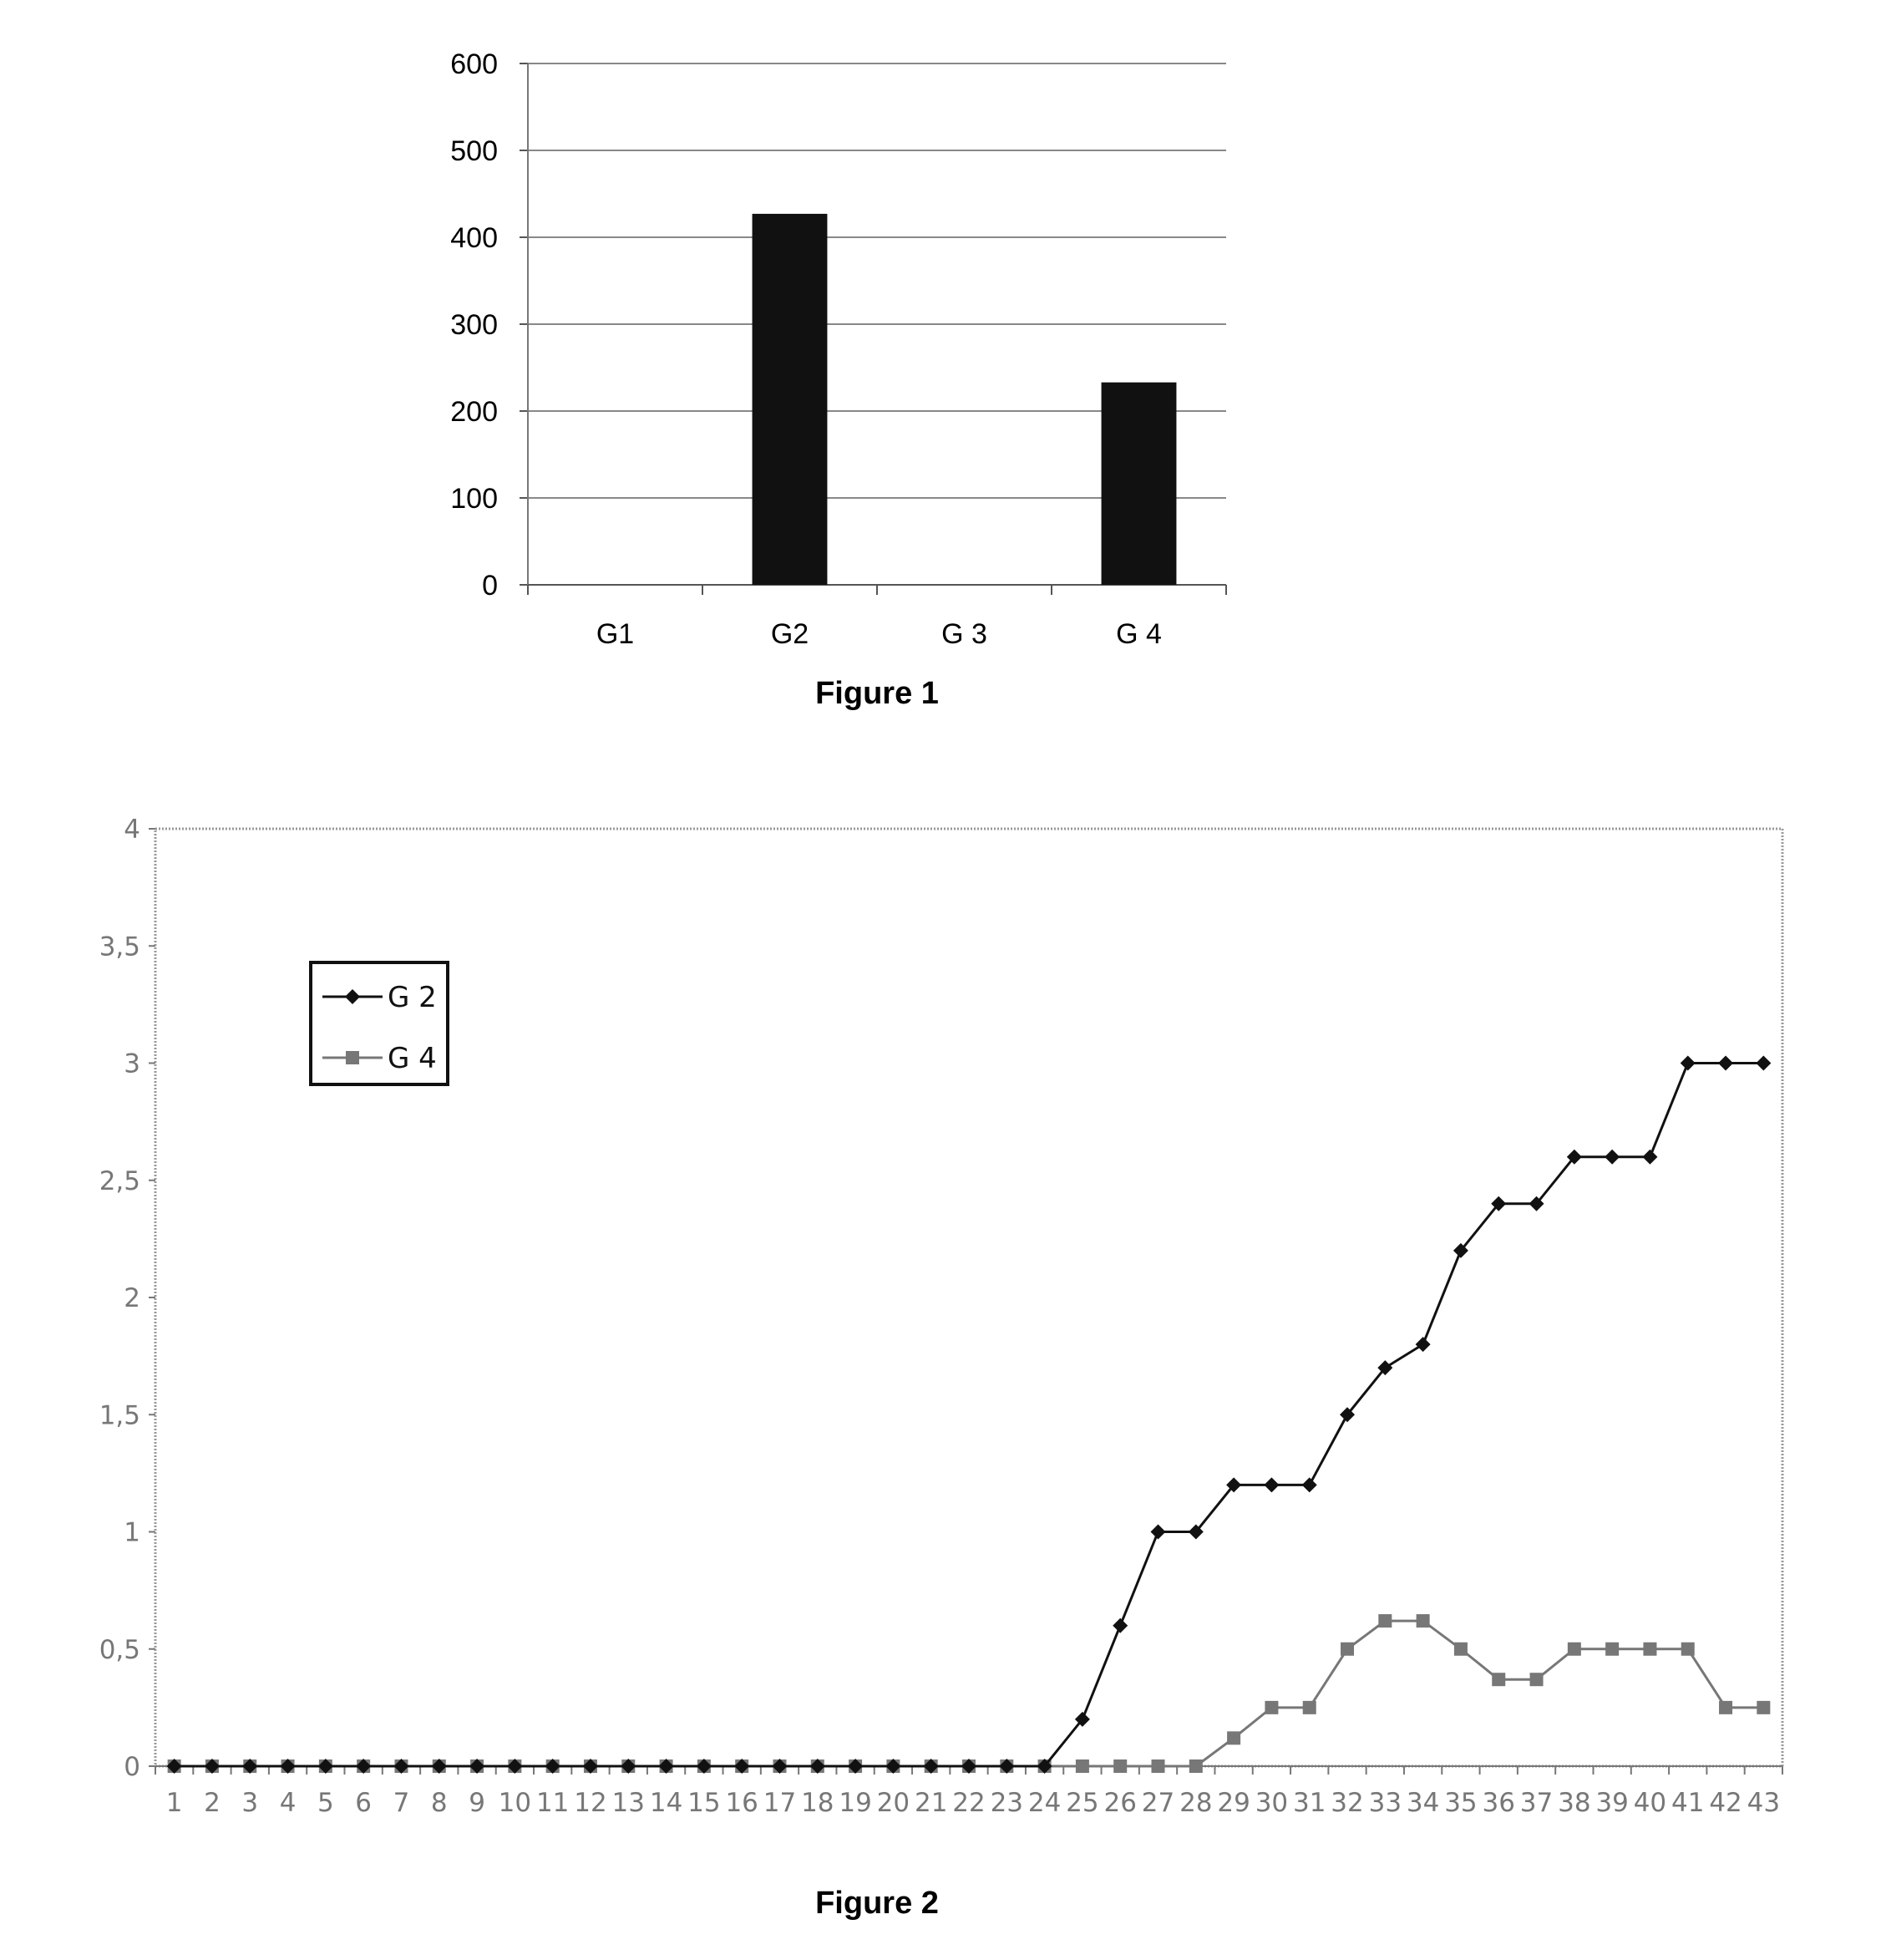  Describe the element at coordinates (412, 998) in the screenshot. I see `legend-g2-label: G 2` at that location.